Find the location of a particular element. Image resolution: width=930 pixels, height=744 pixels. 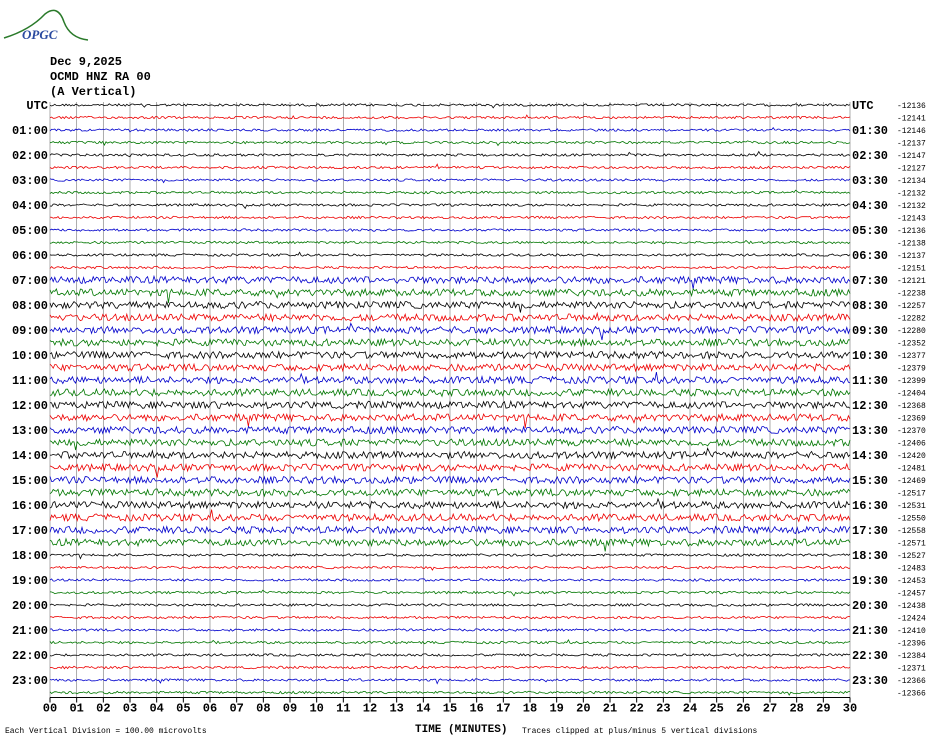

trace-offset: -12550 is located at coordinates (911, 519).